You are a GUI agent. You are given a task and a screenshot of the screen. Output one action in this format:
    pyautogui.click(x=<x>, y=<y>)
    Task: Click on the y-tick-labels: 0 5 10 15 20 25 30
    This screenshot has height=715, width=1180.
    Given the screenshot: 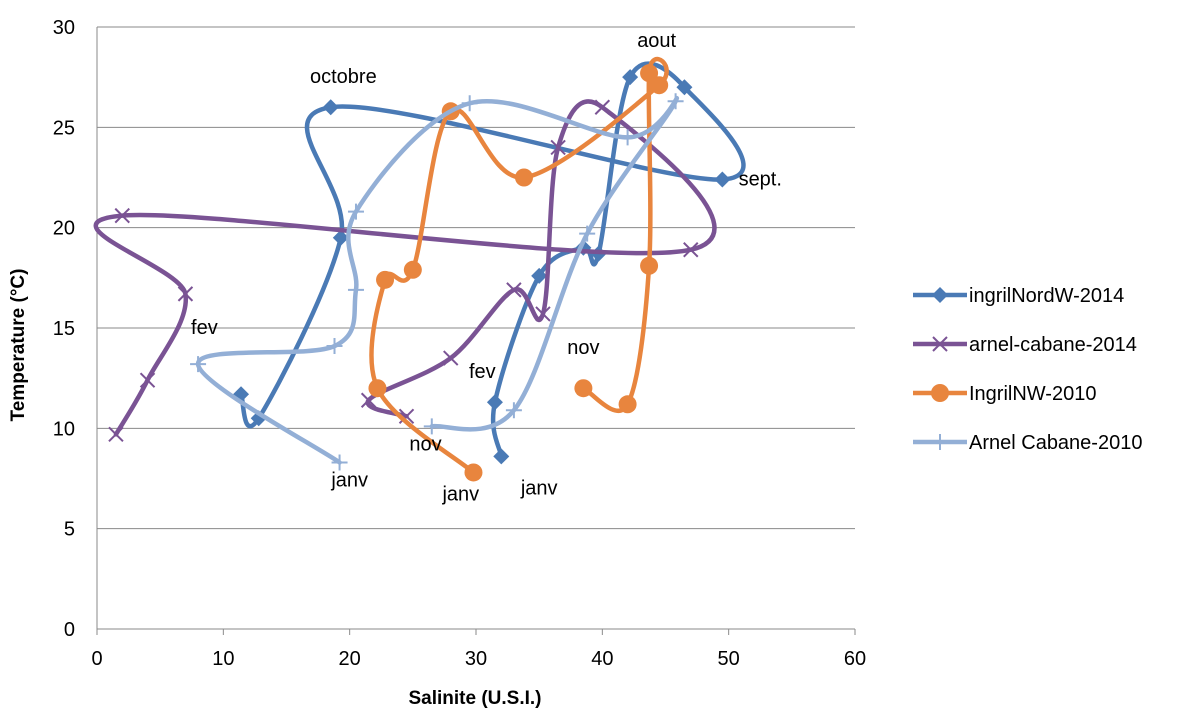 What is the action you would take?
    pyautogui.click(x=64, y=329)
    